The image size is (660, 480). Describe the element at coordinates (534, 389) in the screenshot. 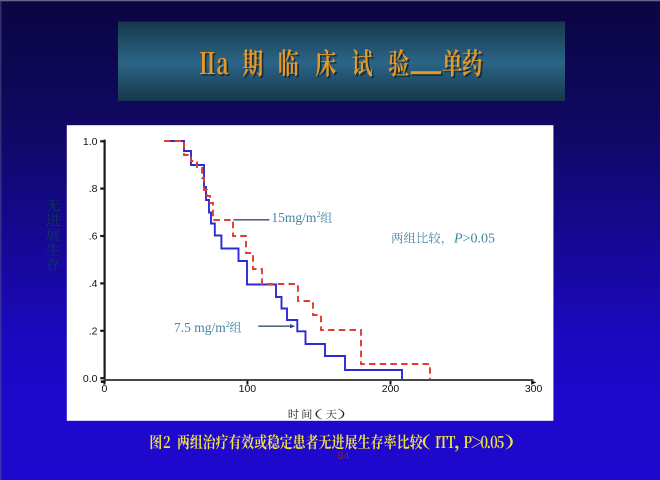

I see `svg-text: 300` at that location.